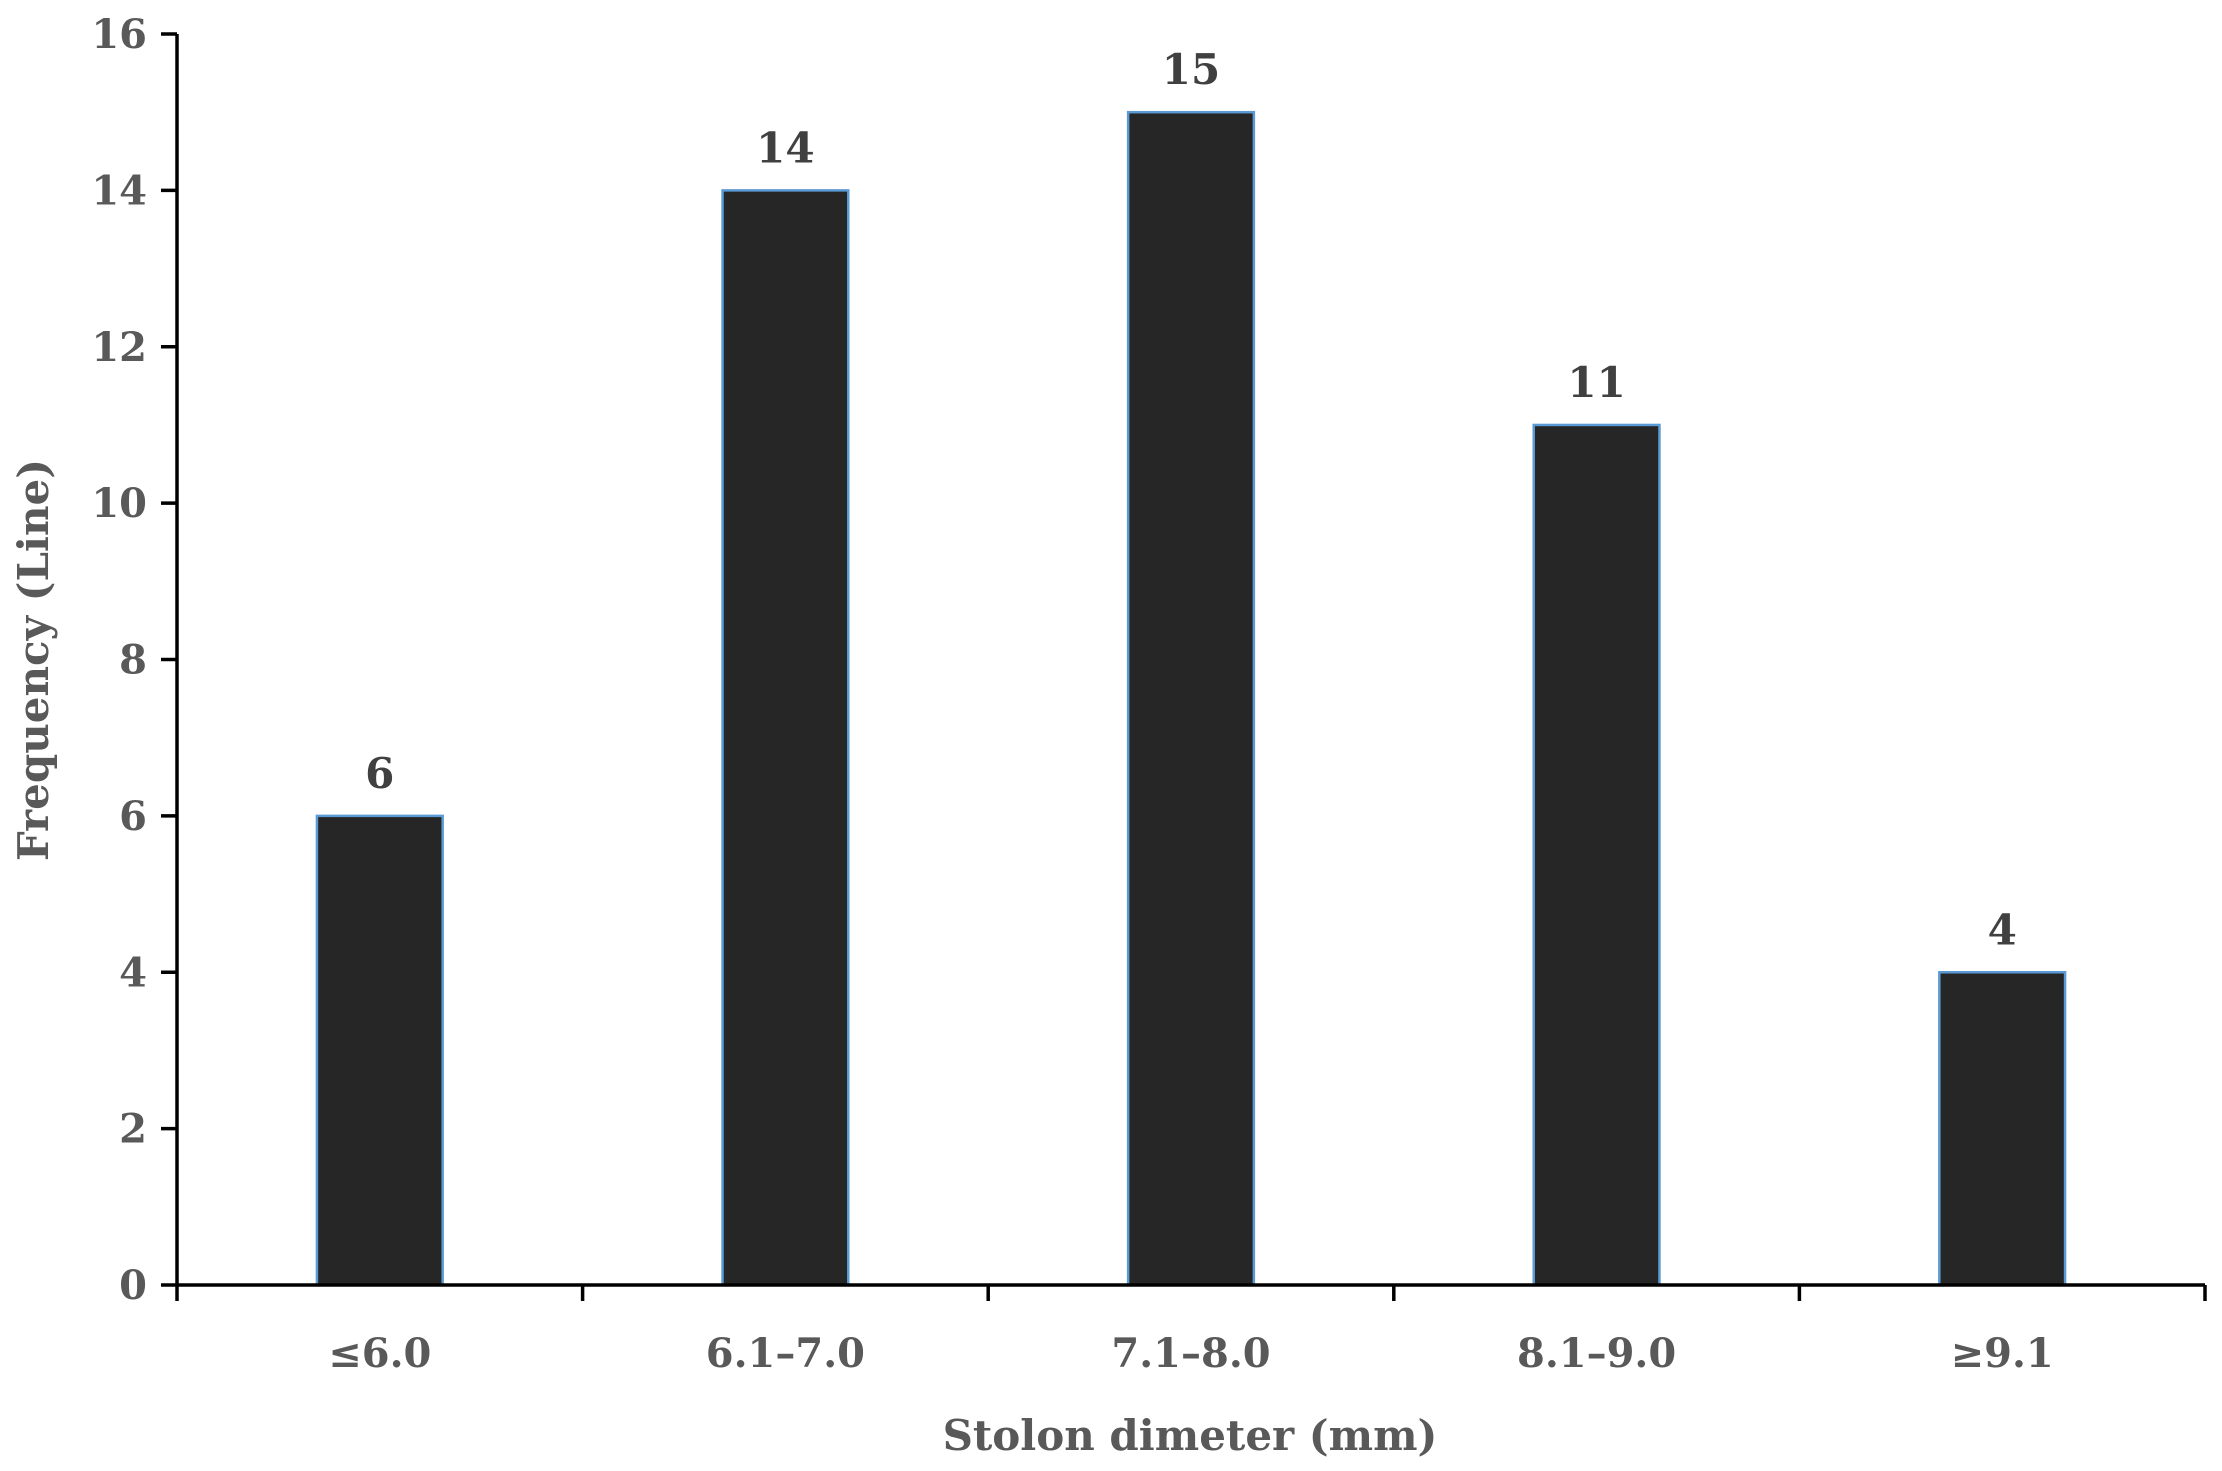 Image resolution: width=2222 pixels, height=1471 pixels. Describe the element at coordinates (133, 816) in the screenshot. I see `y-tick-label: 6` at that location.